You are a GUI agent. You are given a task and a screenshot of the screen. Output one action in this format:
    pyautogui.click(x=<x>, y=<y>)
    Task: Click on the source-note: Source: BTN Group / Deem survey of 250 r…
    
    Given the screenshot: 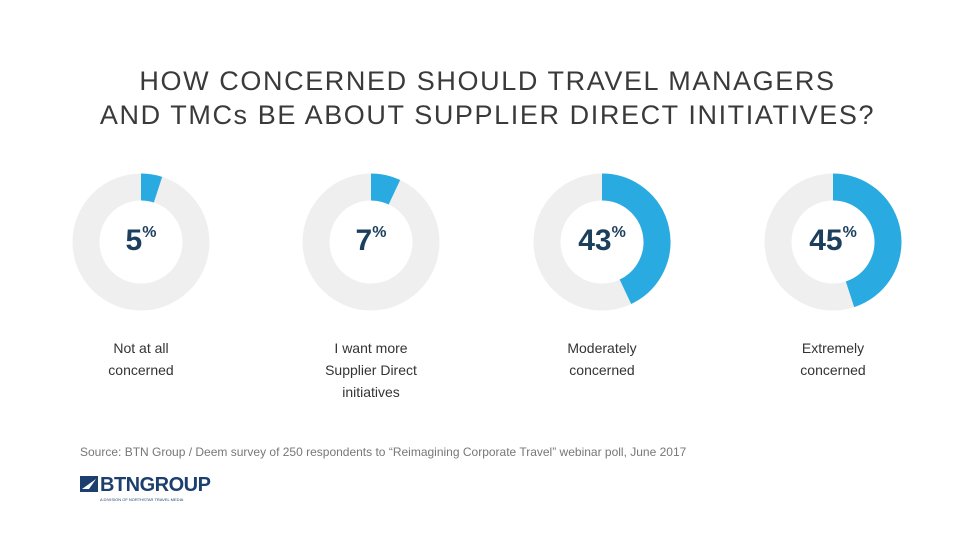 What is the action you would take?
    pyautogui.click(x=383, y=452)
    